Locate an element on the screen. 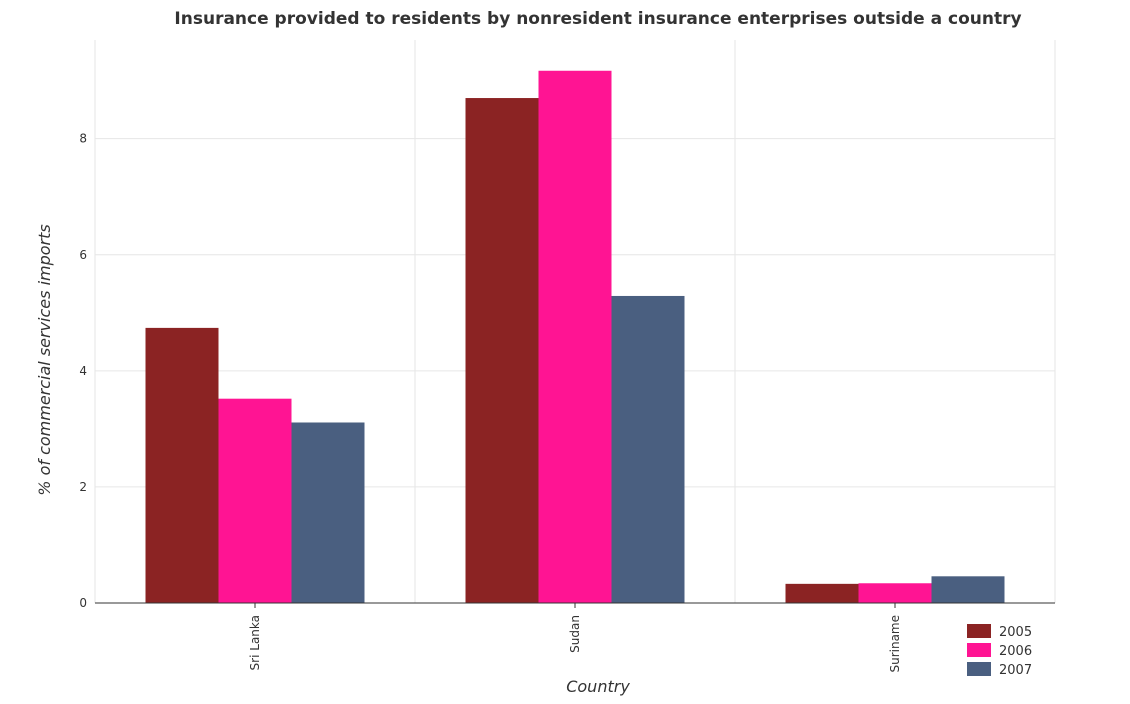 The height and width of the screenshot is (704, 1130). legend: 2005 2006 2007 is located at coordinates (999, 651).